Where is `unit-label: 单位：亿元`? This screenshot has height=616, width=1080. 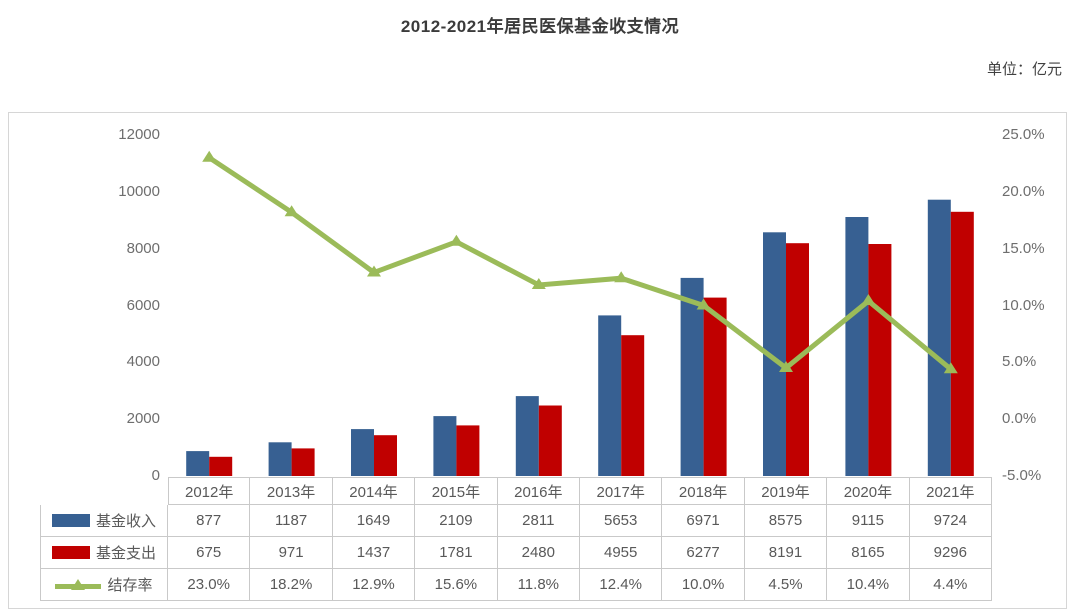
unit-label: 单位：亿元 is located at coordinates (1024, 69).